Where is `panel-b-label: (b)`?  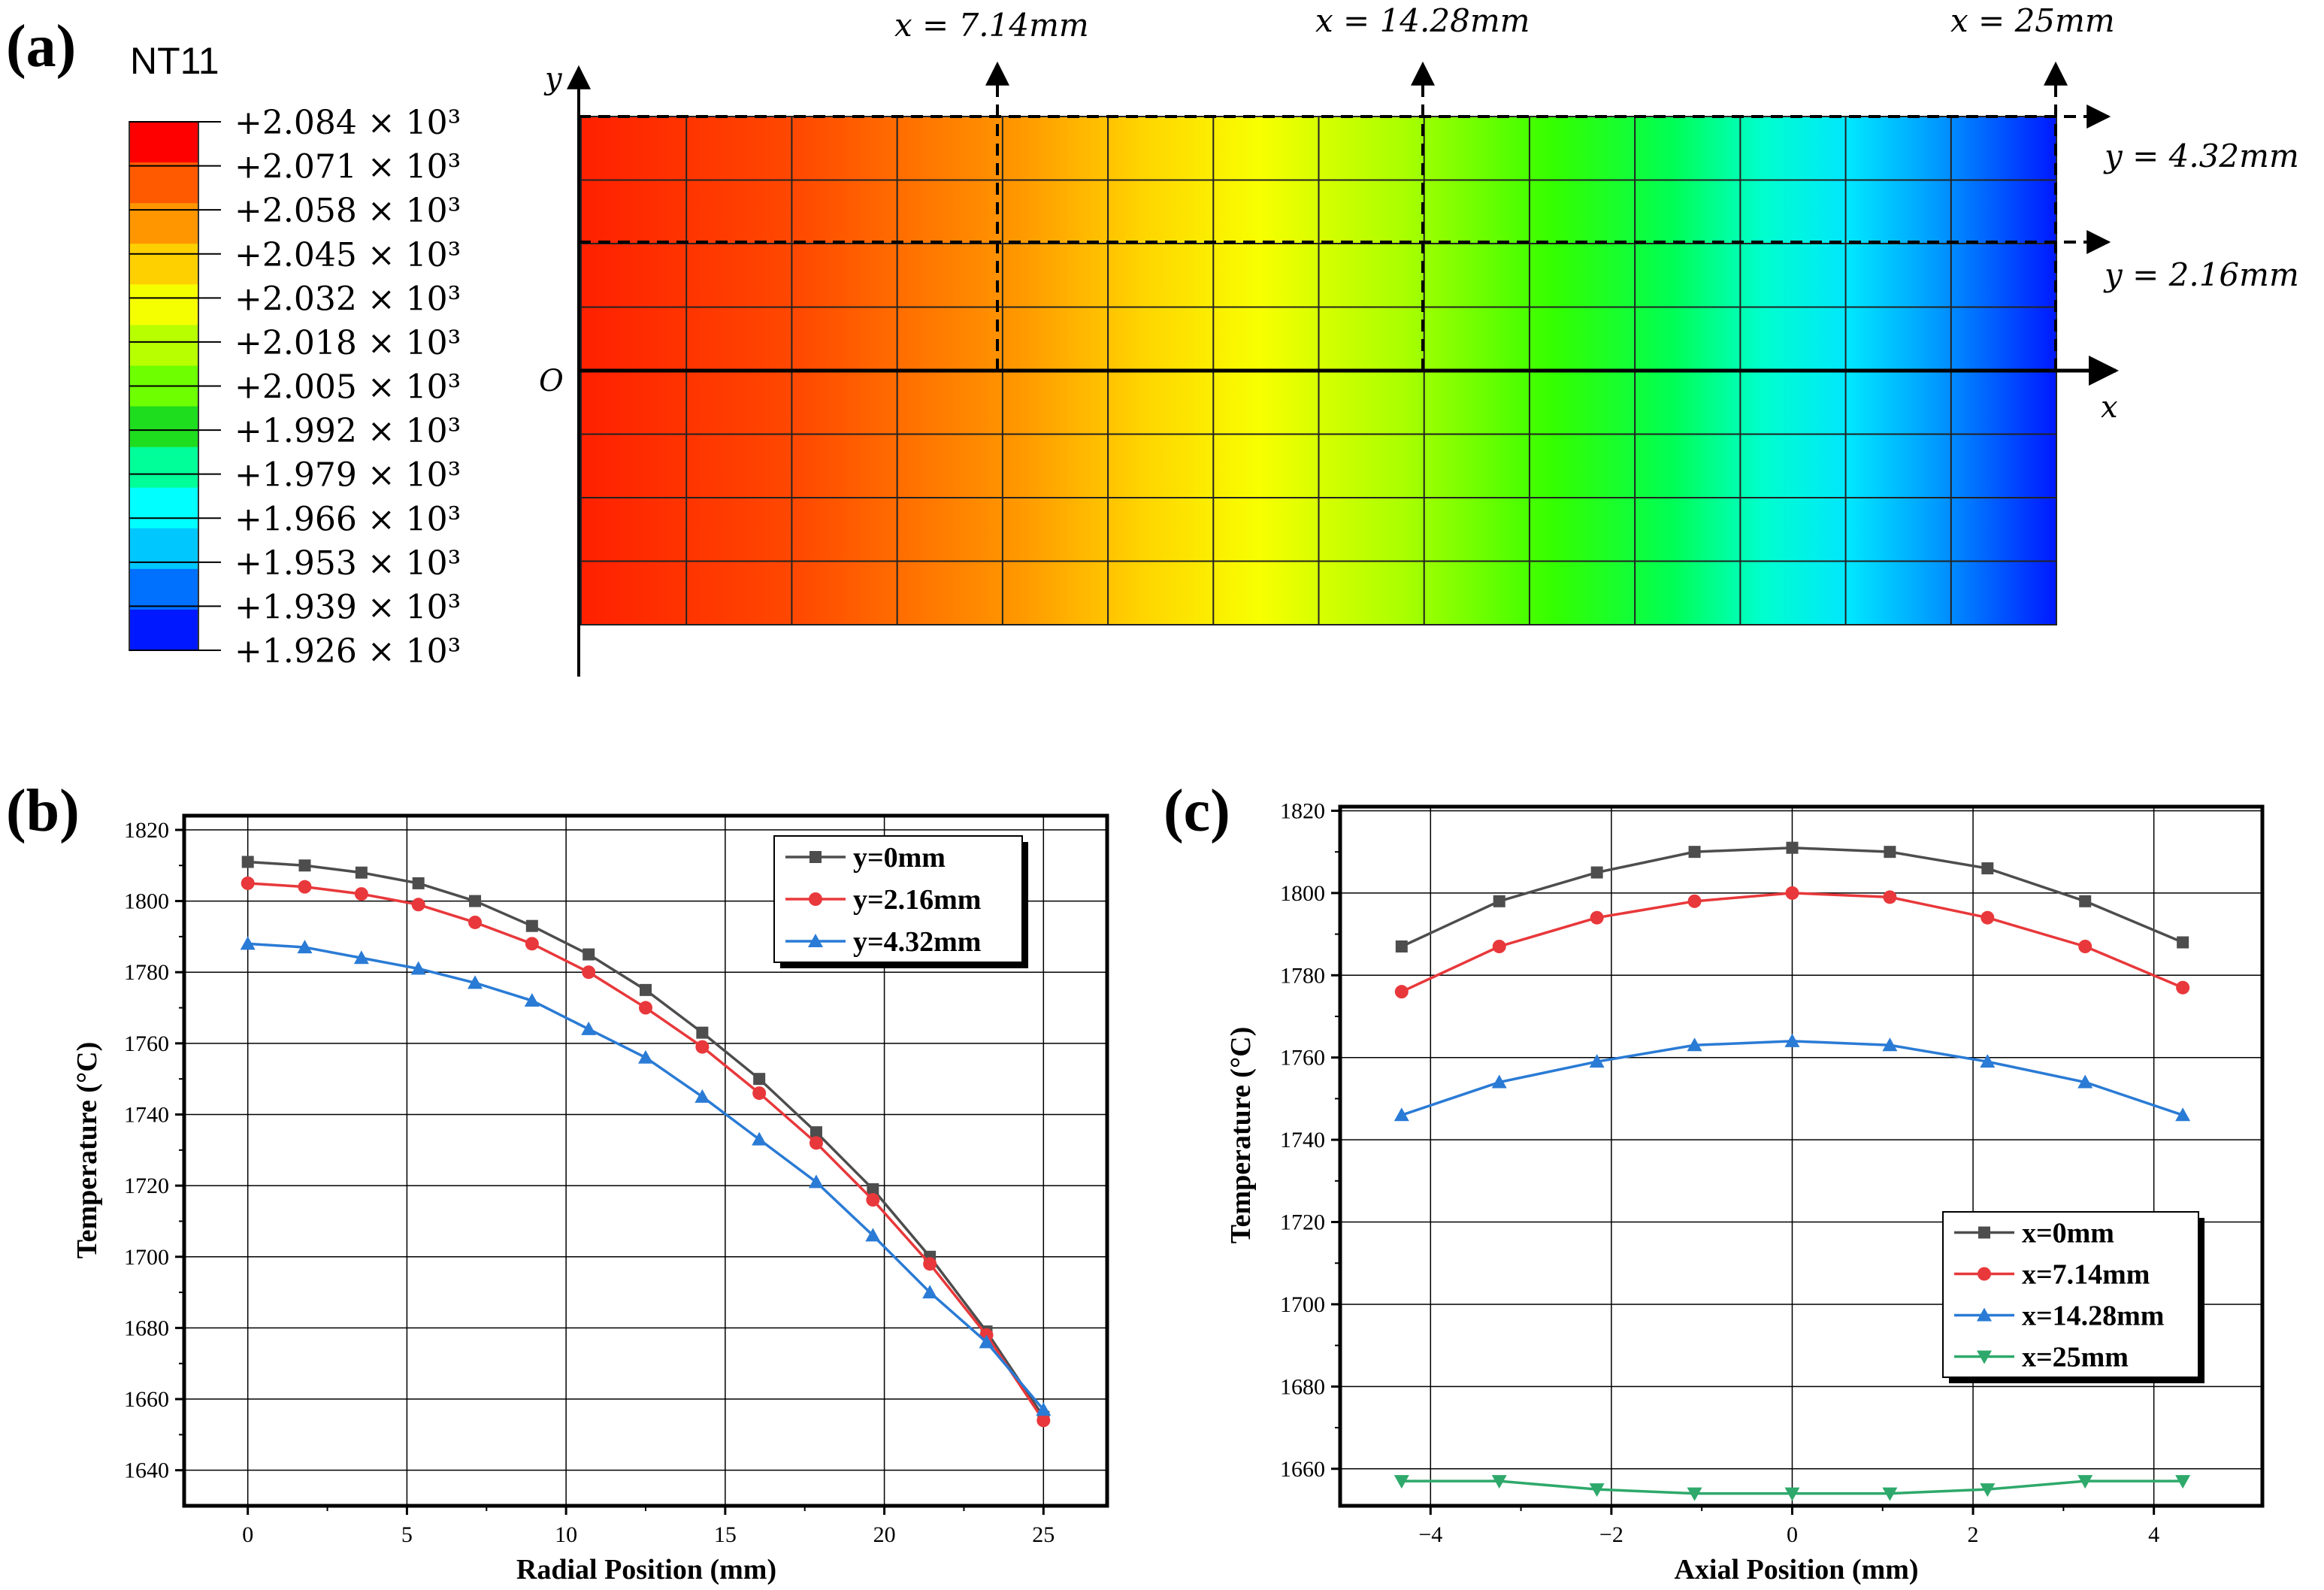
panel-b-label: (b) is located at coordinates (43, 811).